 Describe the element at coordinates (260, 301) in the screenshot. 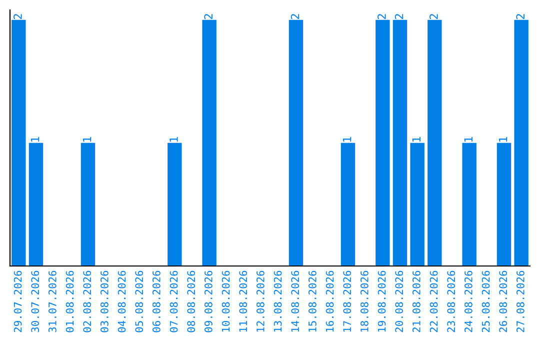

I see `x-tick-label: 12.08.2026` at that location.